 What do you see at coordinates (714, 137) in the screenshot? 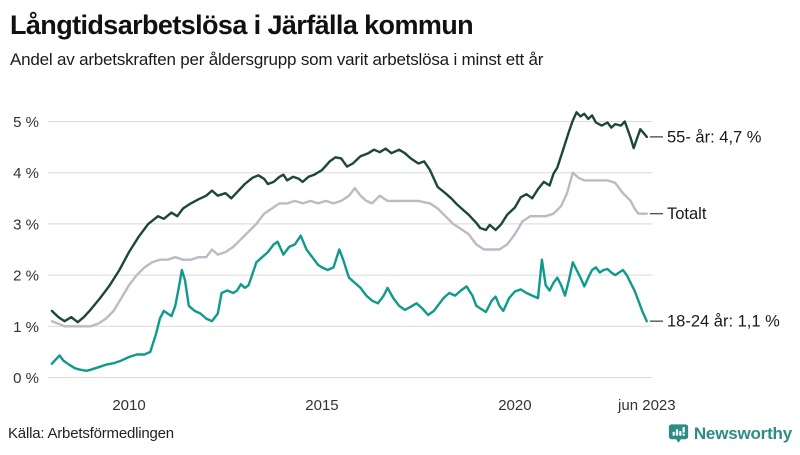
I see `series-end-label: 55- år: 4,7 %` at bounding box center [714, 137].